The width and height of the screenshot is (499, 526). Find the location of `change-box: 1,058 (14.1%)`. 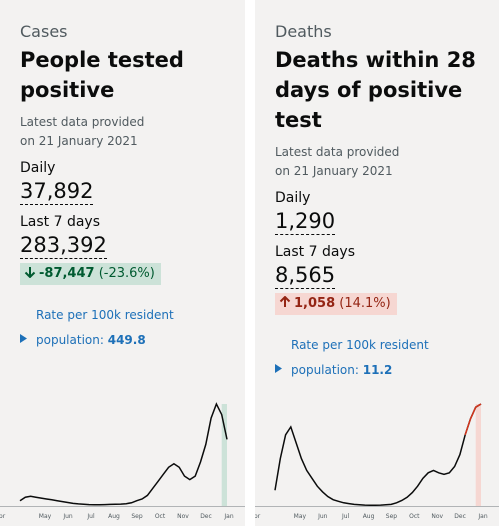

change-box: 1,058 (14.1%) is located at coordinates (336, 304).